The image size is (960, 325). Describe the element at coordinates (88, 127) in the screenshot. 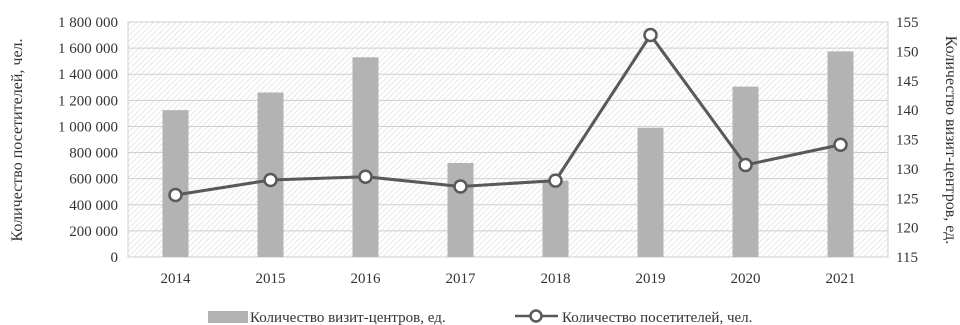

I see `left-tick-label: 1 000 000` at that location.